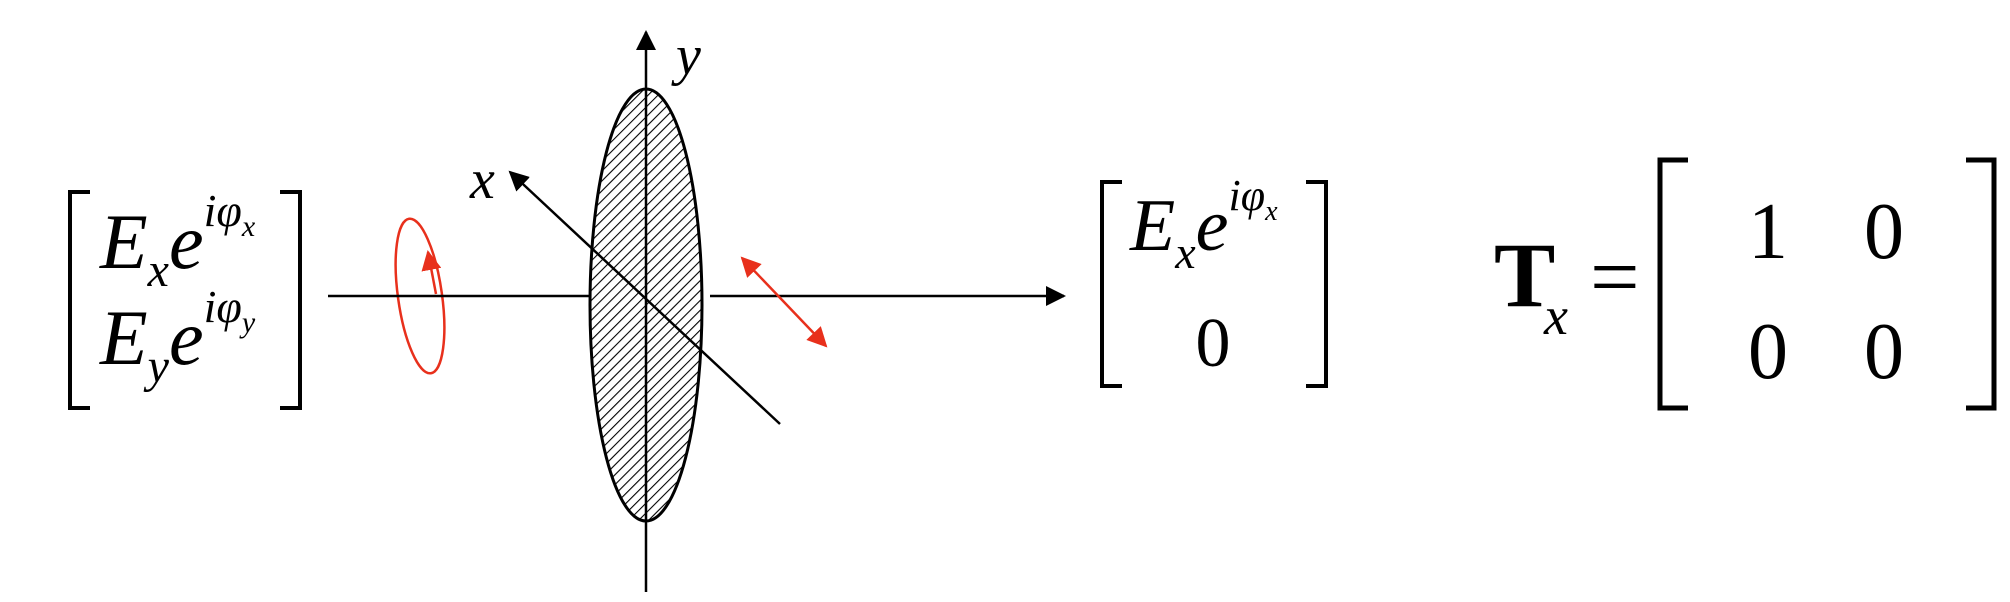 This screenshot has height=602, width=2010. What do you see at coordinates (1203, 224) in the screenshot?
I see `output-row-1: Exeiφx` at bounding box center [1203, 224].